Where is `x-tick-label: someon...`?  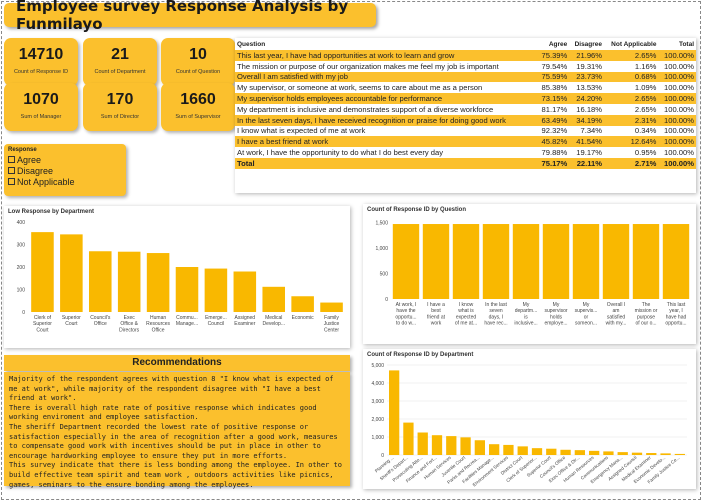 x-tick-label: someon... is located at coordinates (586, 324).